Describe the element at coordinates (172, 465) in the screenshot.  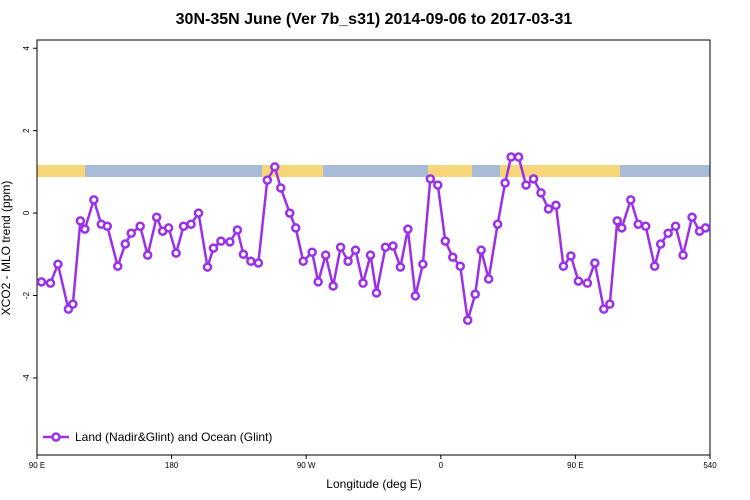
I see `x-tick-label: 180` at that location.